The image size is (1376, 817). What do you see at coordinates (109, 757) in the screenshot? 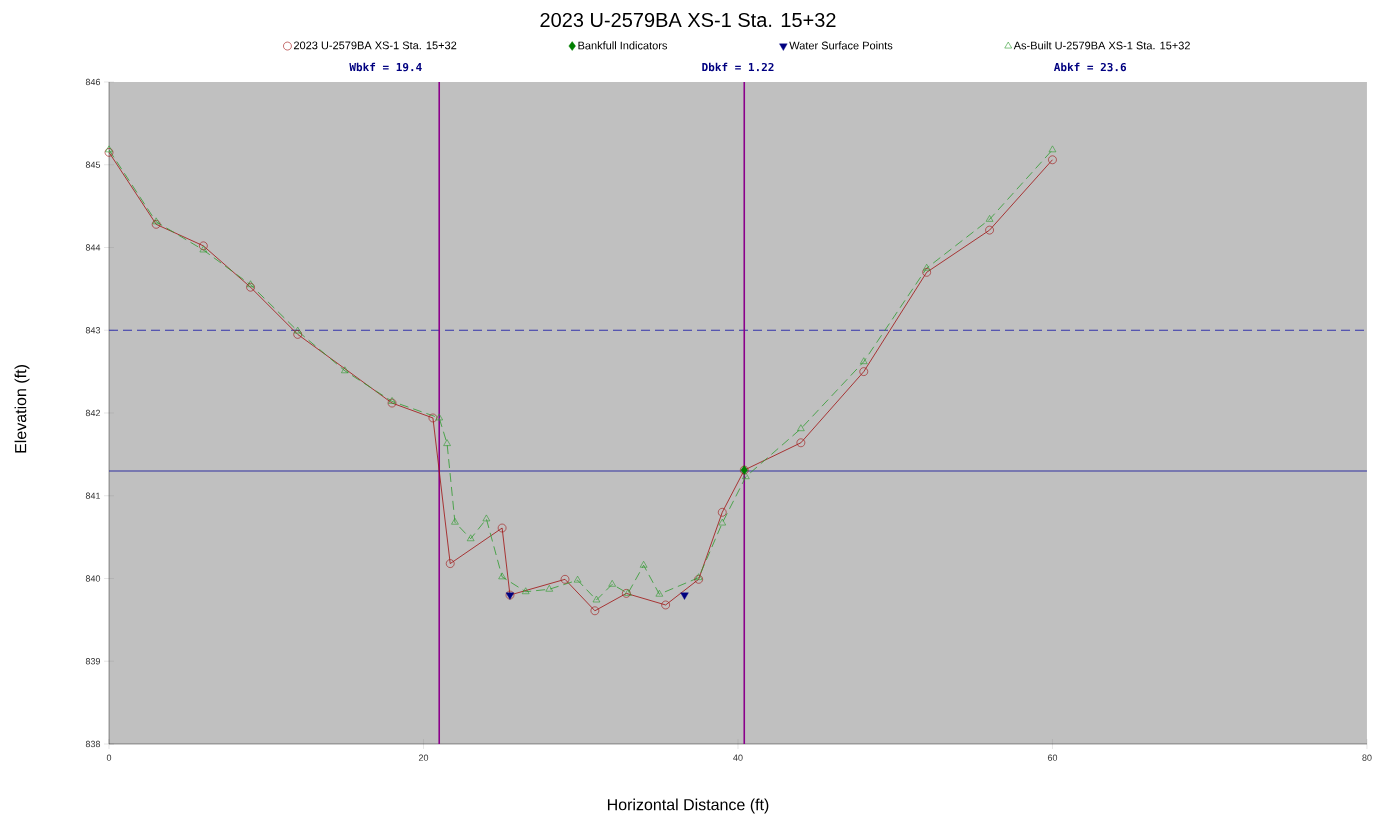
I see `x-tick-label: 0` at bounding box center [109, 757].